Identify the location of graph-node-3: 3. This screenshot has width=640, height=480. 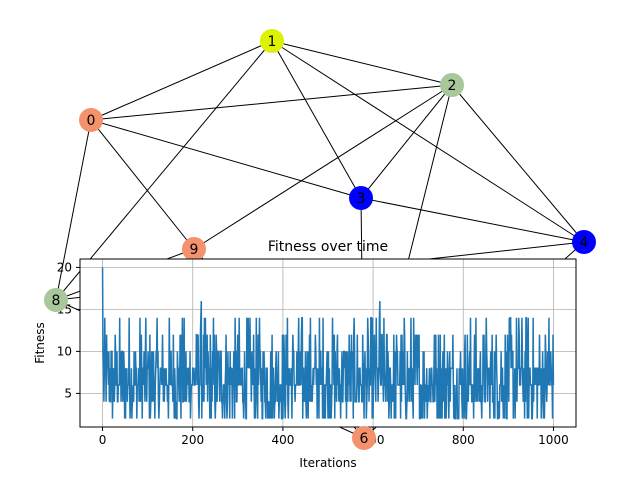
(361, 198).